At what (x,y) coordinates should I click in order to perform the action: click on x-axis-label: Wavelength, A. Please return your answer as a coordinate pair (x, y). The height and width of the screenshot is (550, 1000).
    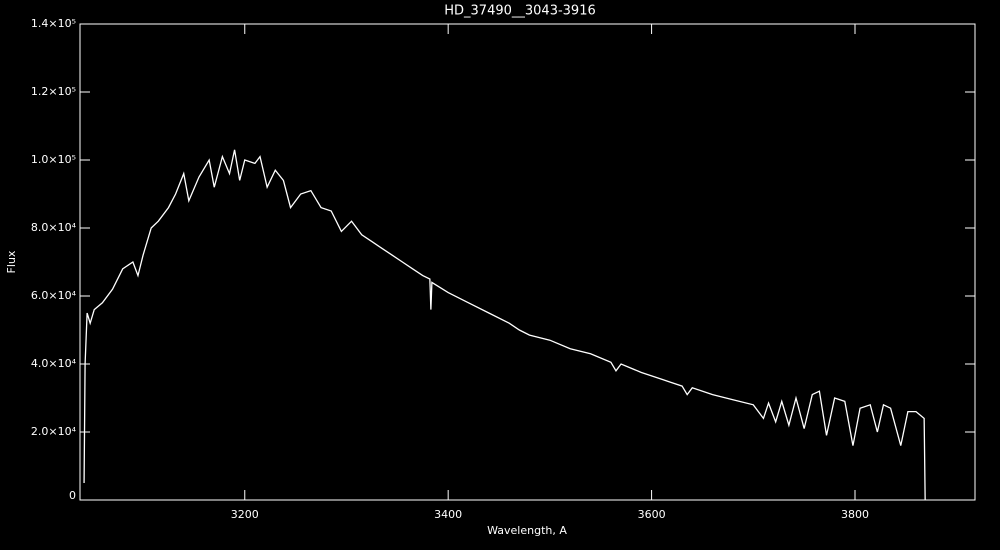
    Looking at the image, I should click on (527, 530).